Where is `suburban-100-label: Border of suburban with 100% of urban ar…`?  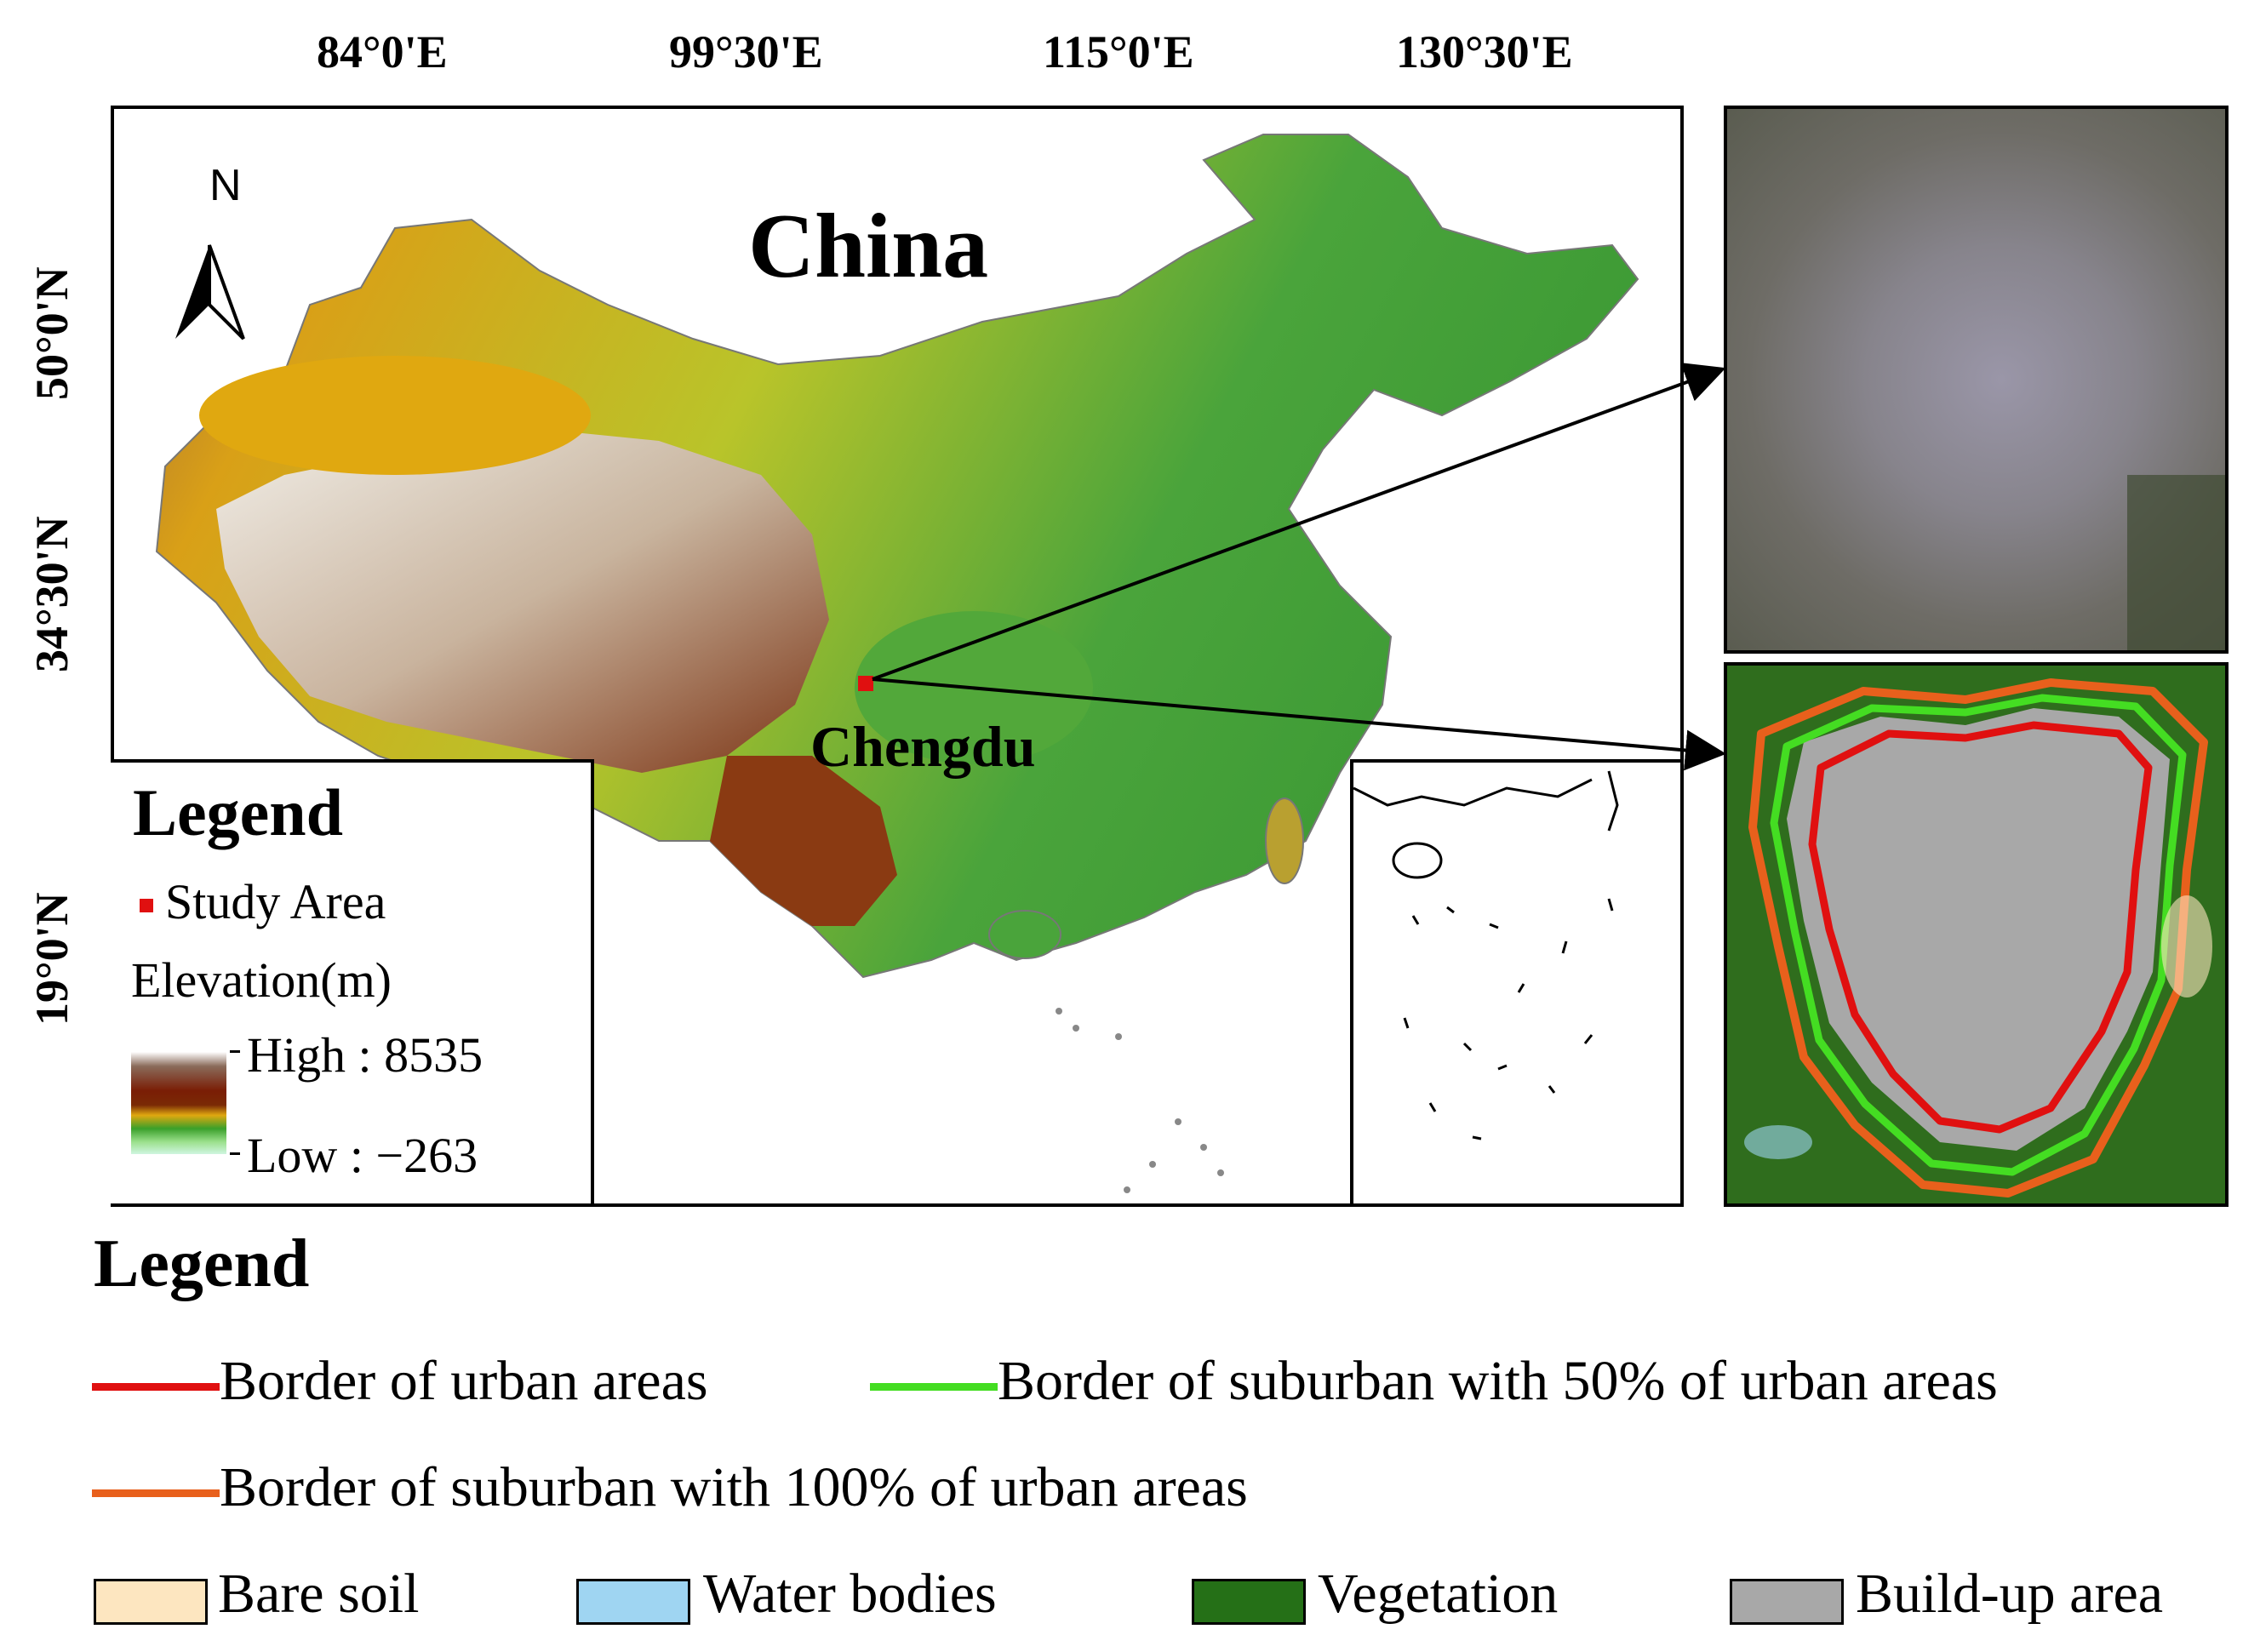
suburban-100-label: Border of suburban with 100% of urban ar… is located at coordinates (734, 1487).